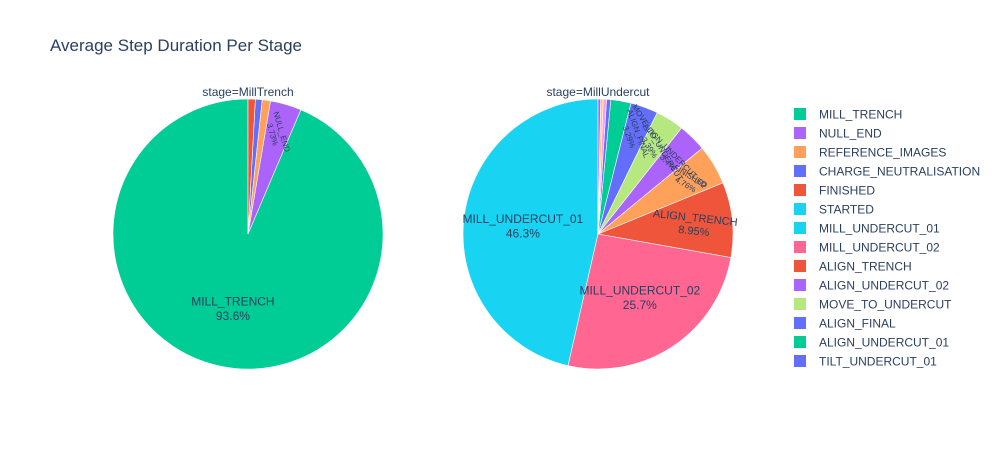  What do you see at coordinates (846, 210) in the screenshot?
I see `legend-label: STARTED` at bounding box center [846, 210].